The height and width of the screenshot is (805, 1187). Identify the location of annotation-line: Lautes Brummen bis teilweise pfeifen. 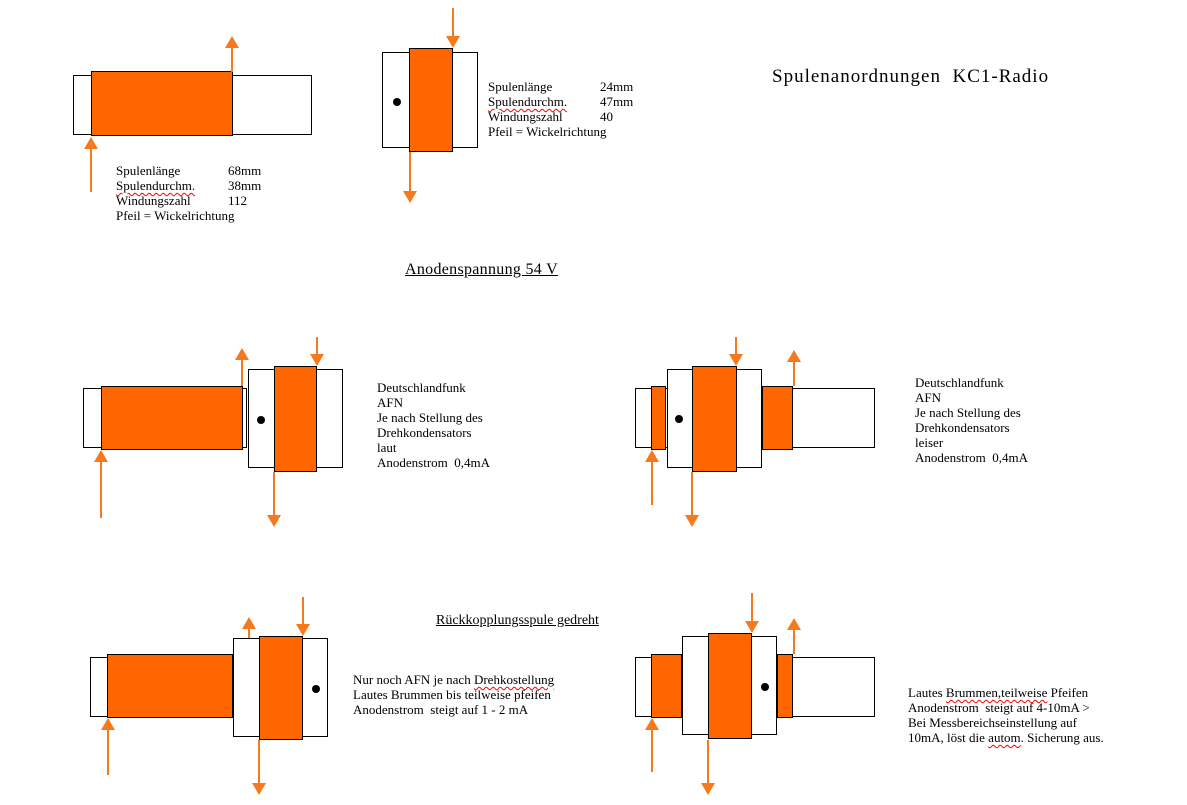
(452, 694).